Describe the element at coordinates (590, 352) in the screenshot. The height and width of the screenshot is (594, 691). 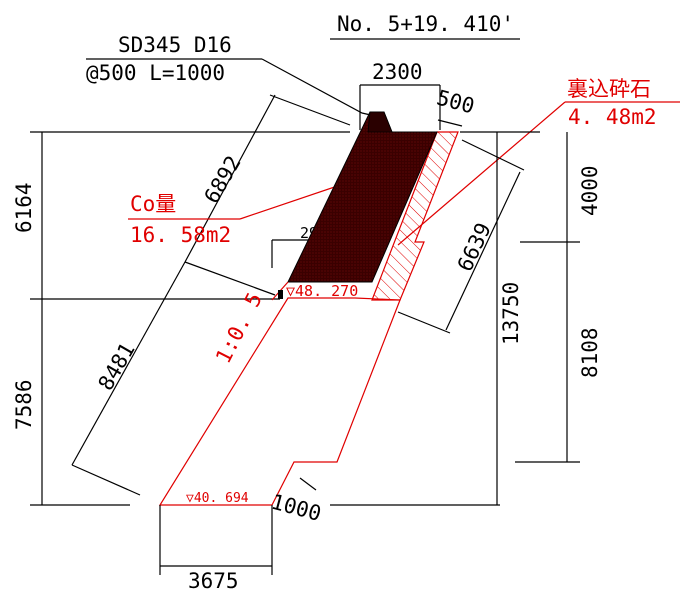
I see `dim-right-lower: 8108` at that location.